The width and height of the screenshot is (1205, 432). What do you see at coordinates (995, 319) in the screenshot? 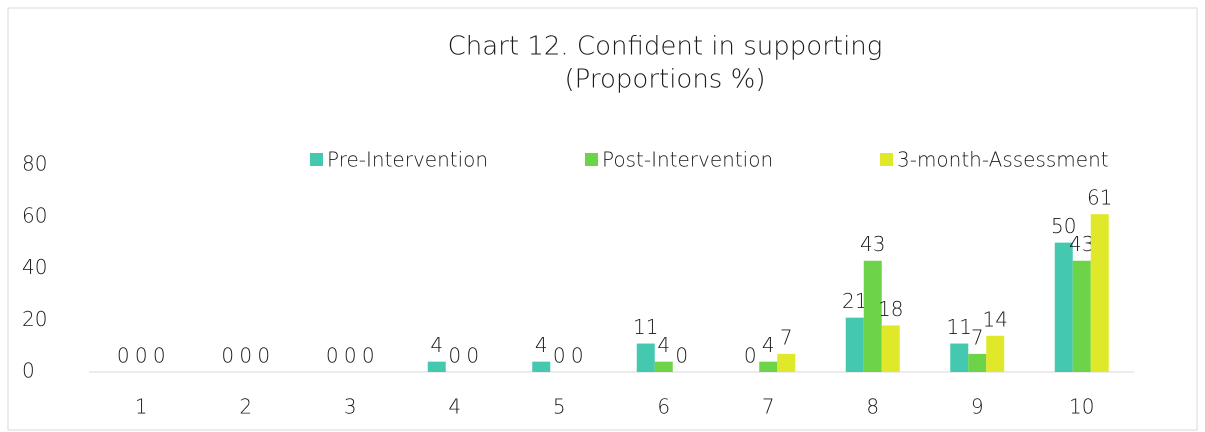
I see `data-label: 14` at bounding box center [995, 319].